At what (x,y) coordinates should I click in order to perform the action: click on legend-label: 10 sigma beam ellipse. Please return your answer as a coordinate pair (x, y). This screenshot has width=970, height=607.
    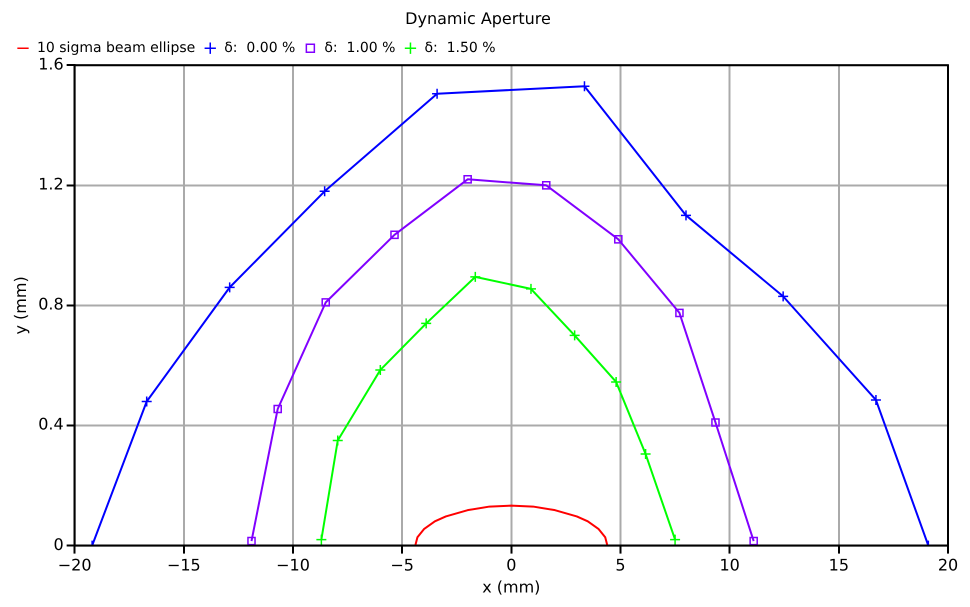
    Looking at the image, I should click on (116, 48).